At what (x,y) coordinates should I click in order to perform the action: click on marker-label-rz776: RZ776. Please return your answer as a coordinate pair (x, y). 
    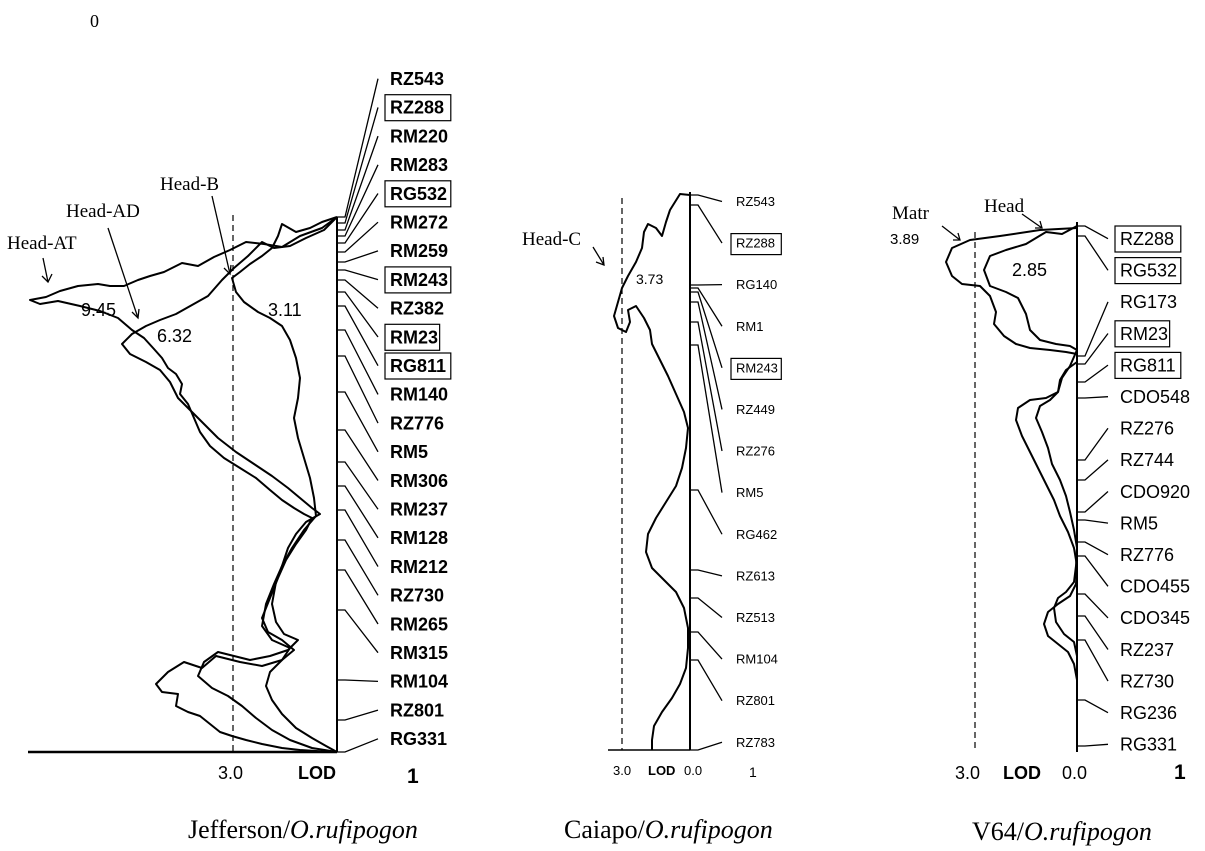
    Looking at the image, I should click on (417, 423).